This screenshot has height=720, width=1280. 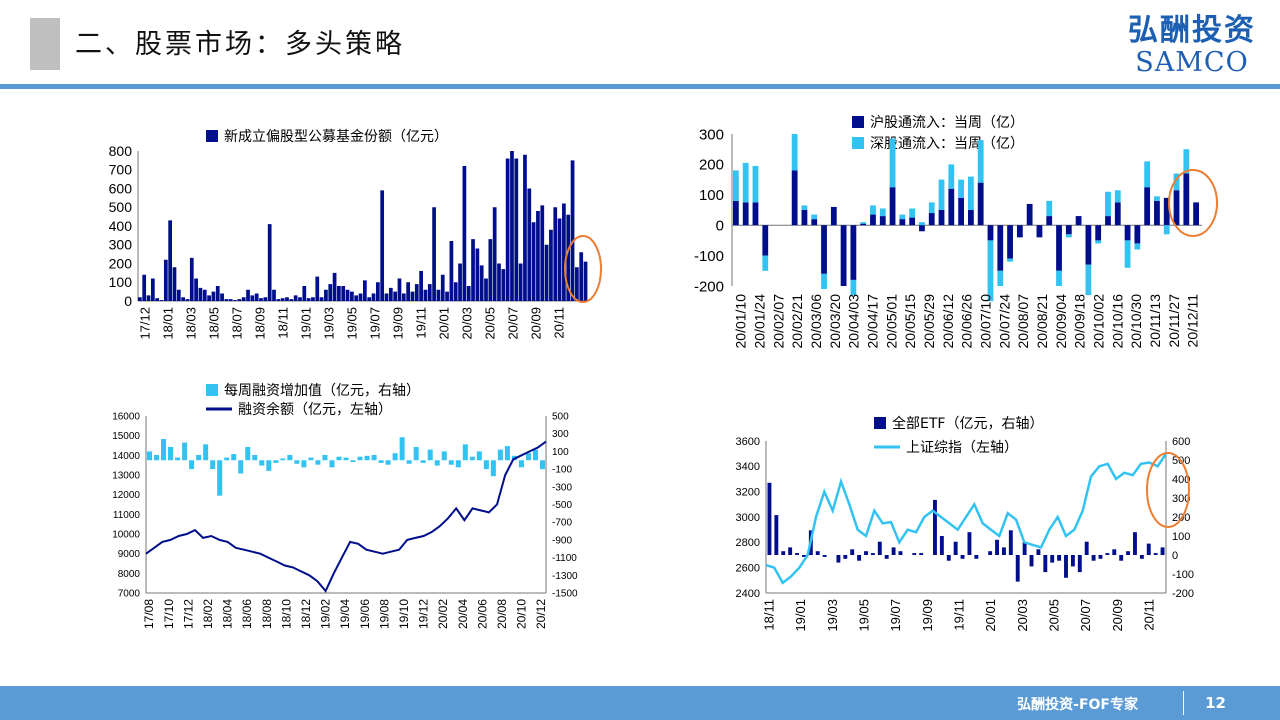 I want to click on x-tick-label: 20/08/21, so click(x=1042, y=321).